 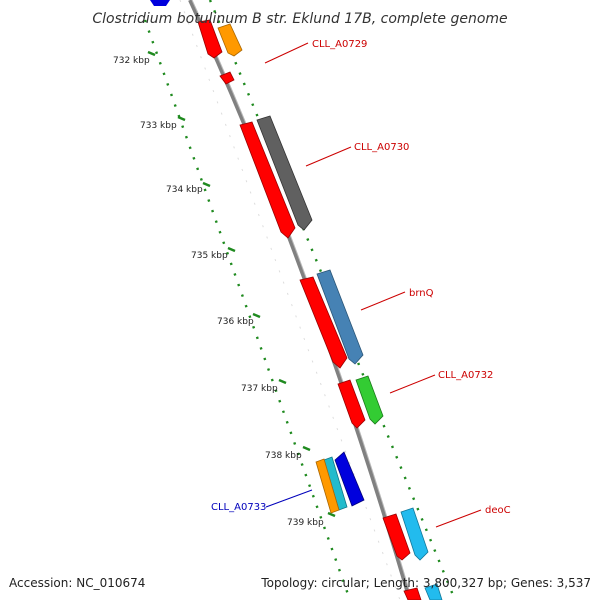 I want to click on label-deoc: deoC, so click(x=498, y=510).